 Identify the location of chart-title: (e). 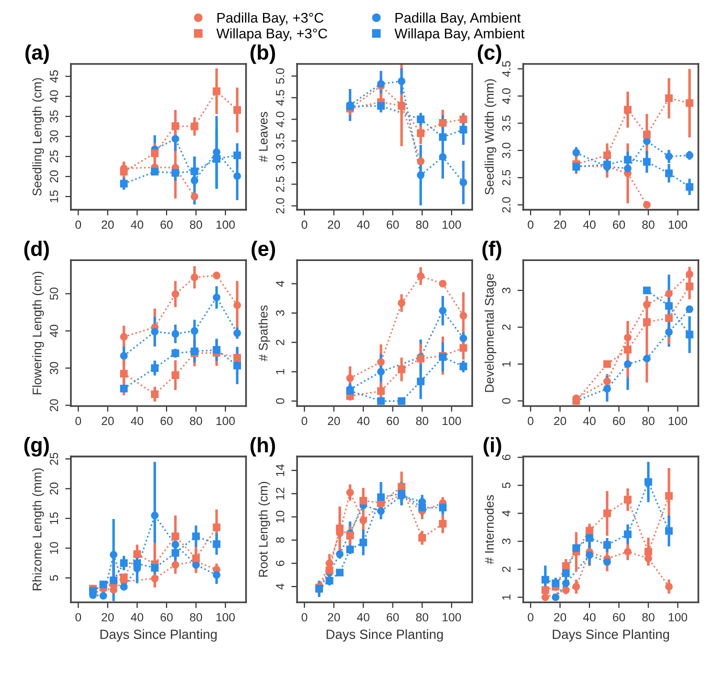
(264, 250).